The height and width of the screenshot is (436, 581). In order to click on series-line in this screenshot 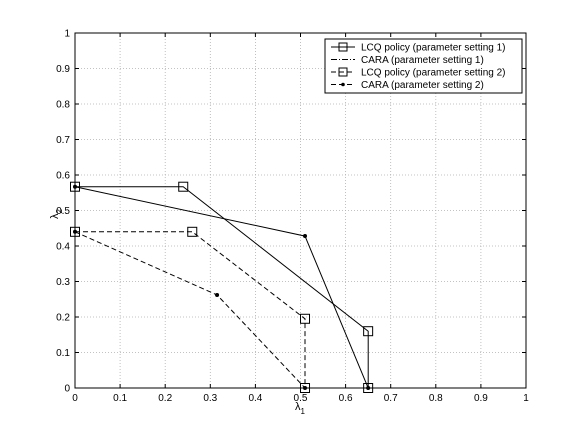, I will do `click(190, 309)`.